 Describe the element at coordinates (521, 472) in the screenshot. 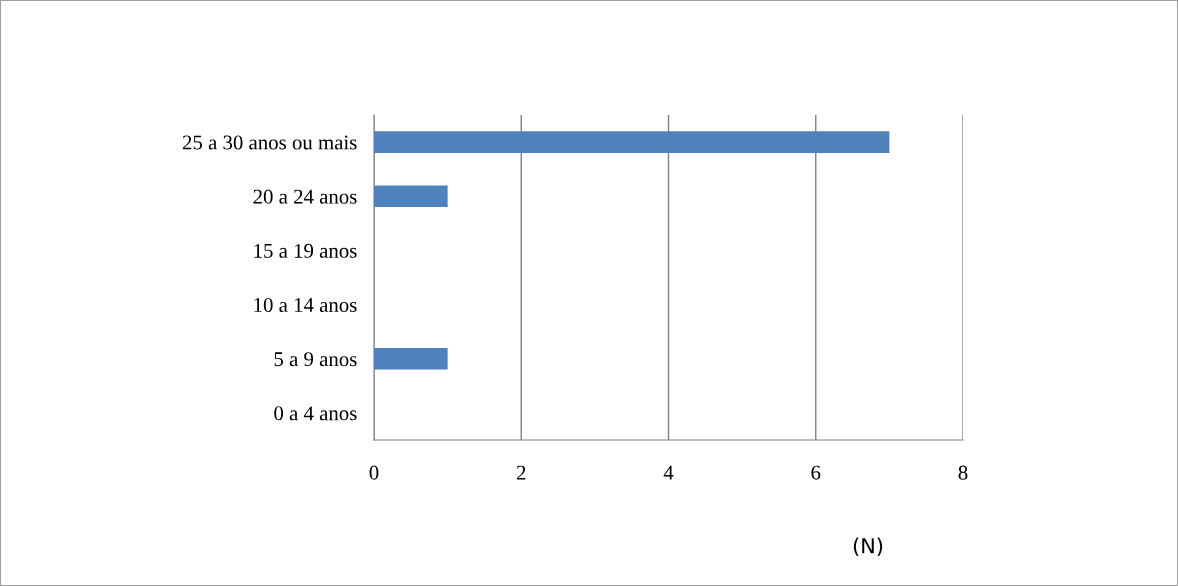

I see `x-tick-label: 2` at that location.